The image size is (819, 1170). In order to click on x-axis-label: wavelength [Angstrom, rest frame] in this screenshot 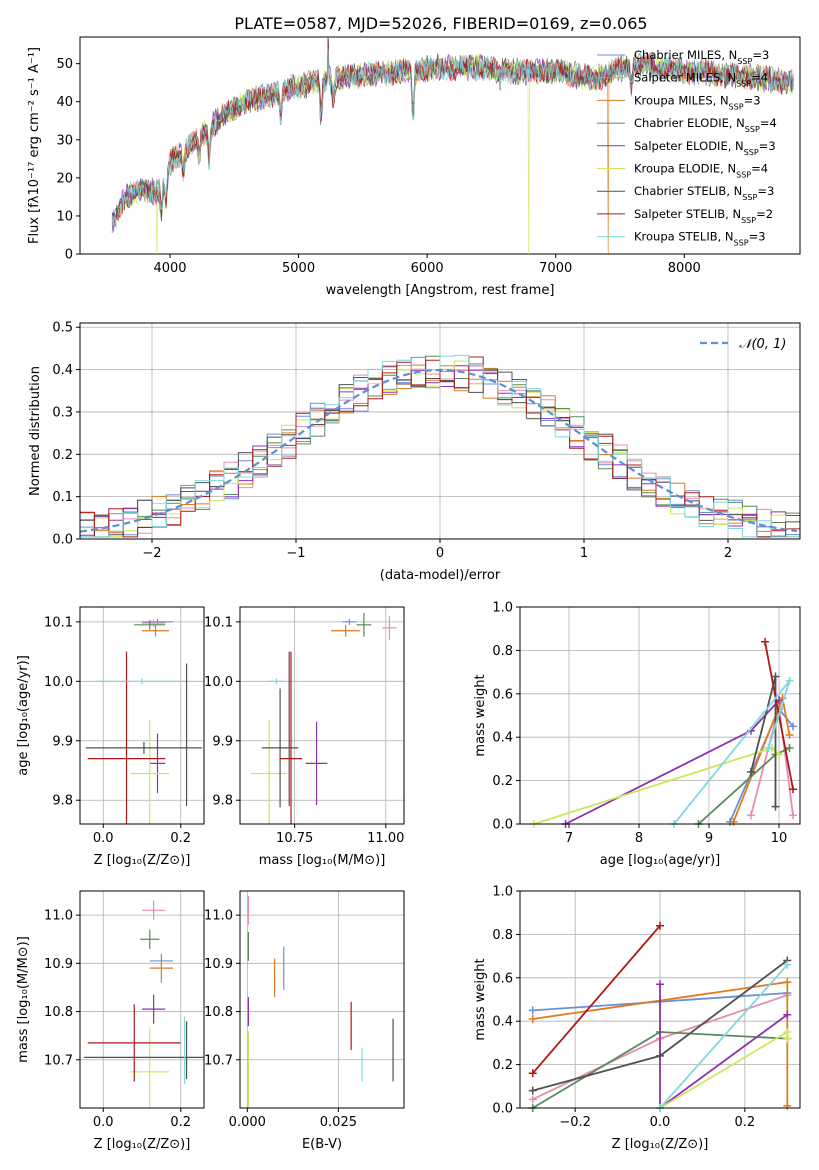, I will do `click(440, 290)`.